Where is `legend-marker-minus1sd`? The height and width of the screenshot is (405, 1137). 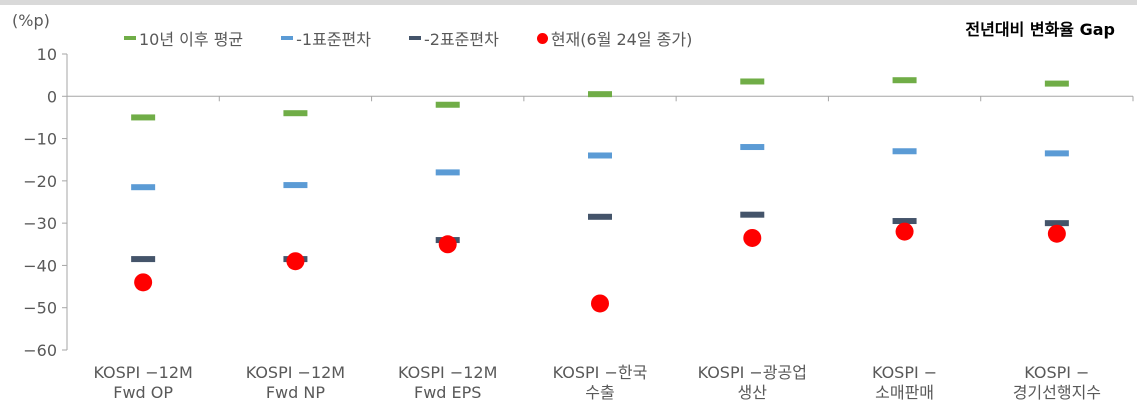
legend-marker-minus1sd is located at coordinates (287, 38).